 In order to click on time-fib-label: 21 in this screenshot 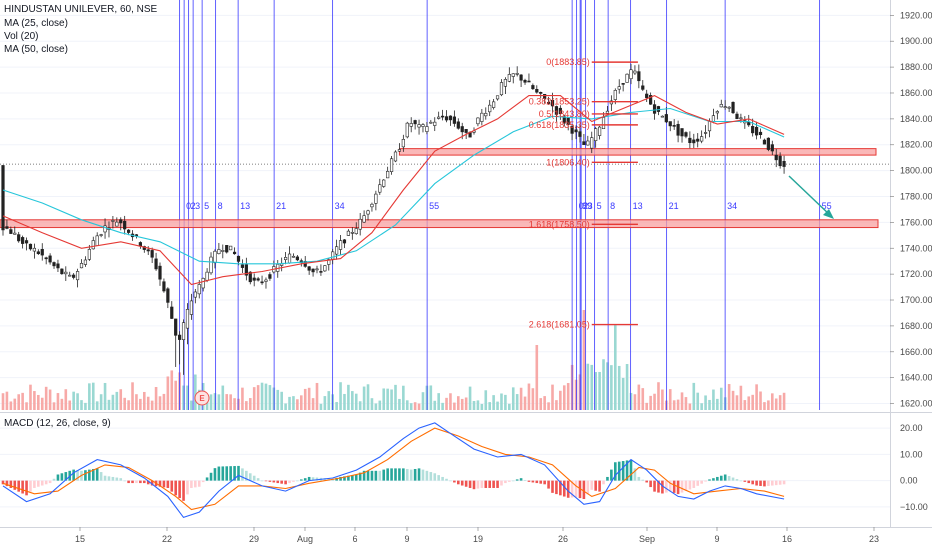, I will do `click(674, 206)`.